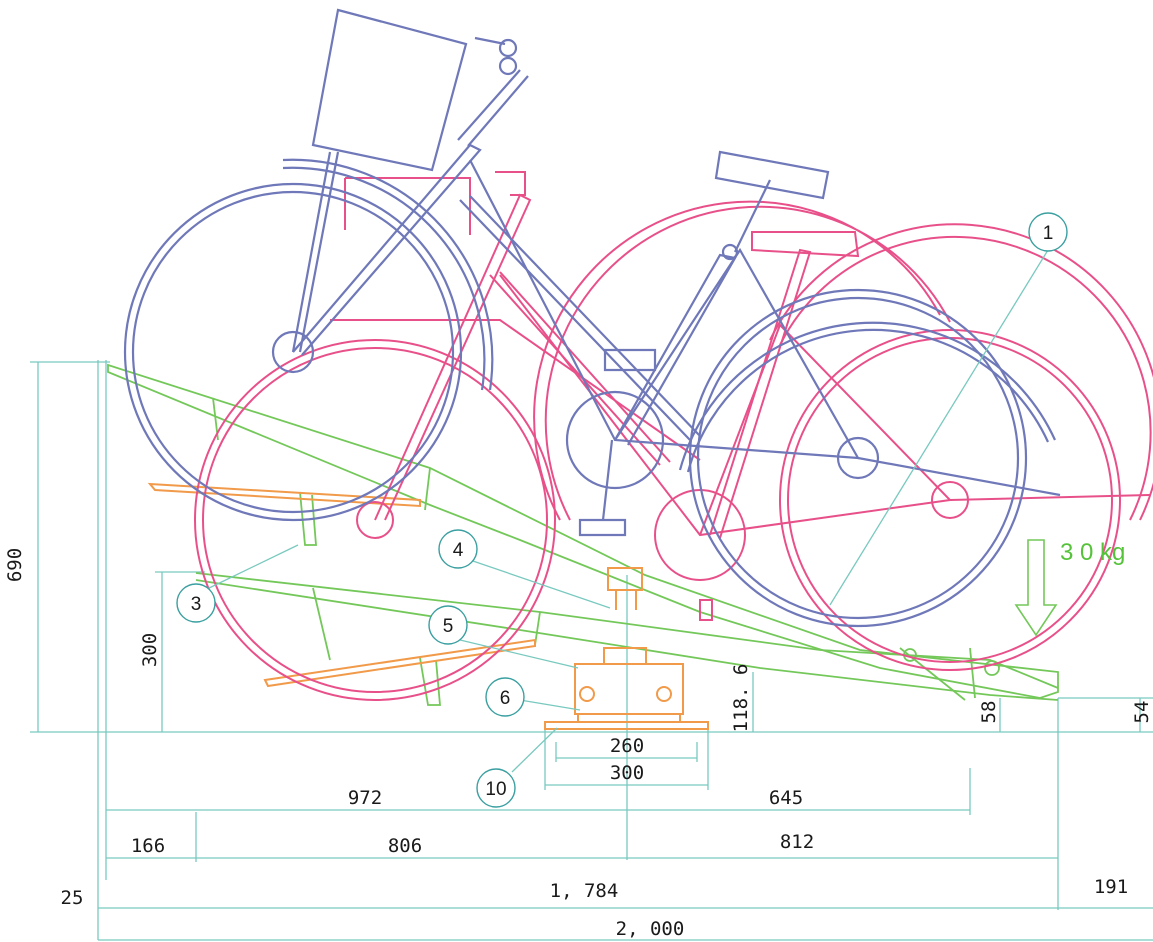 This screenshot has height=942, width=1153. I want to click on dim-191: 191, so click(1111, 887).